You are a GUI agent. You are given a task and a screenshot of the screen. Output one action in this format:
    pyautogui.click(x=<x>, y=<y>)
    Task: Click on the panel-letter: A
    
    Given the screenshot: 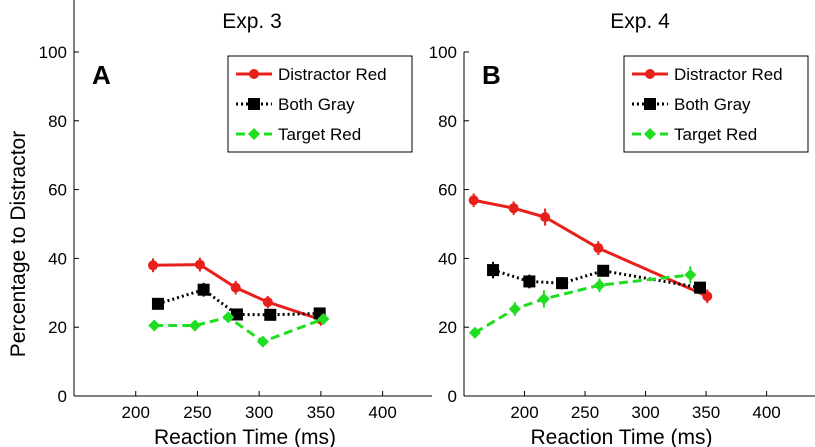 What is the action you would take?
    pyautogui.click(x=101, y=75)
    